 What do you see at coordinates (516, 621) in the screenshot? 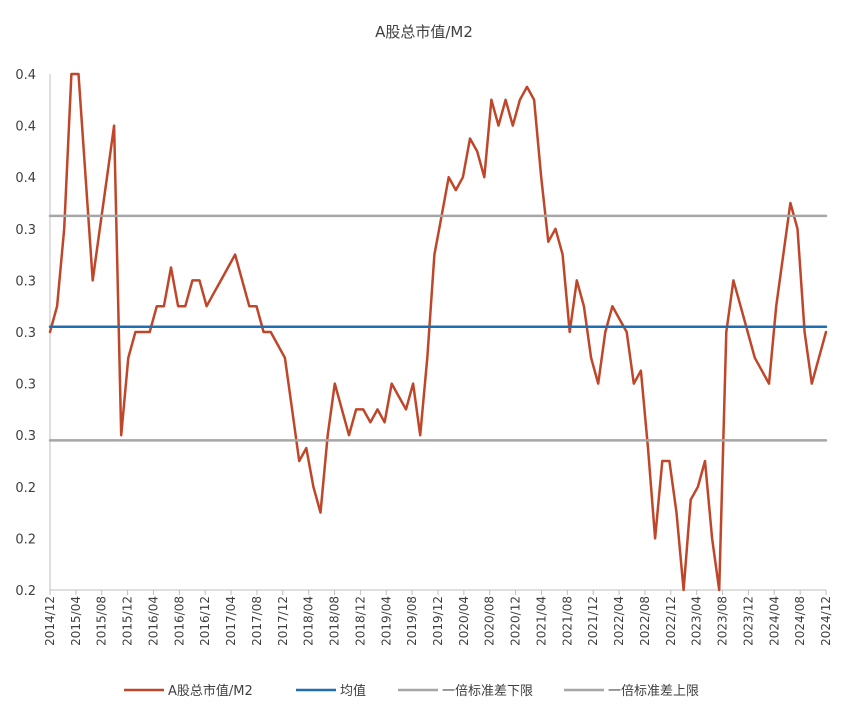
I see `x-tick-label: 2020/12` at bounding box center [516, 621].